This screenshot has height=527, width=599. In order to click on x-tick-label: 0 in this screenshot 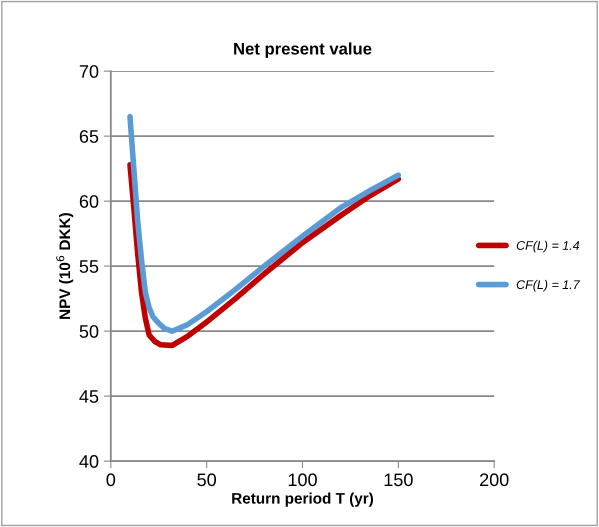, I will do `click(111, 479)`.